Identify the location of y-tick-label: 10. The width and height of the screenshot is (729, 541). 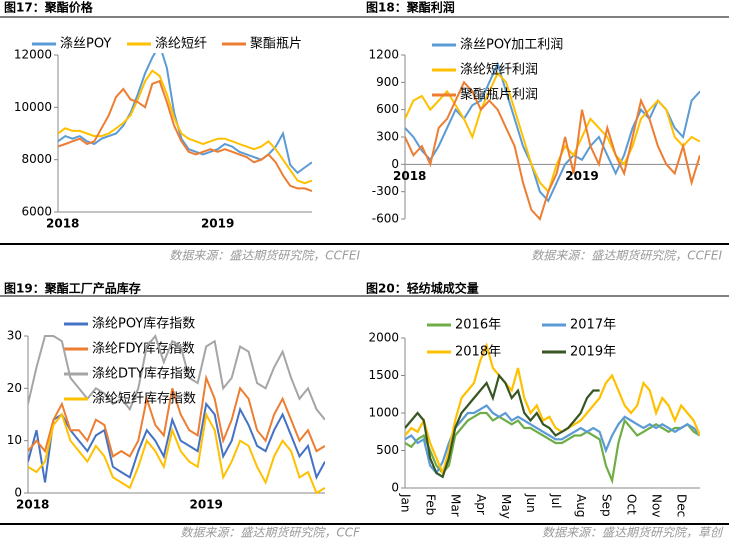
(14, 440).